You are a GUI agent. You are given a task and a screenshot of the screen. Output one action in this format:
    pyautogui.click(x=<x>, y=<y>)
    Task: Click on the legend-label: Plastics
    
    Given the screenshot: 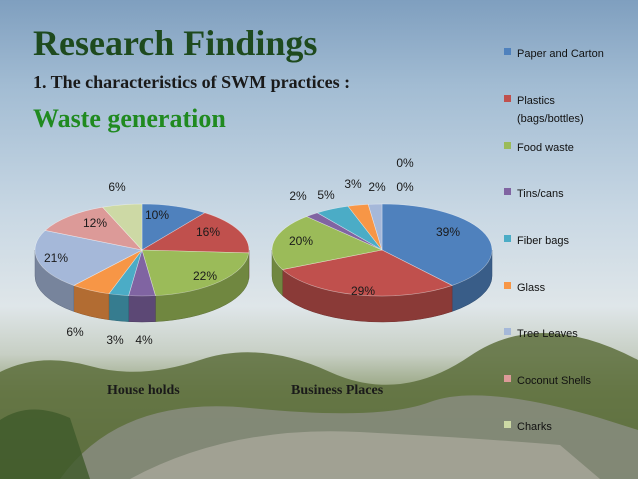 What is the action you would take?
    pyautogui.click(x=536, y=101)
    